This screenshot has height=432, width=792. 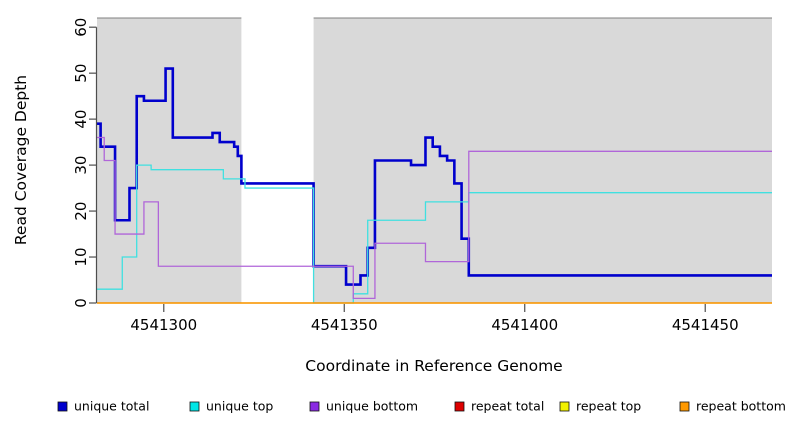 What do you see at coordinates (81, 119) in the screenshot?
I see `y-tick-label: 40` at bounding box center [81, 119].